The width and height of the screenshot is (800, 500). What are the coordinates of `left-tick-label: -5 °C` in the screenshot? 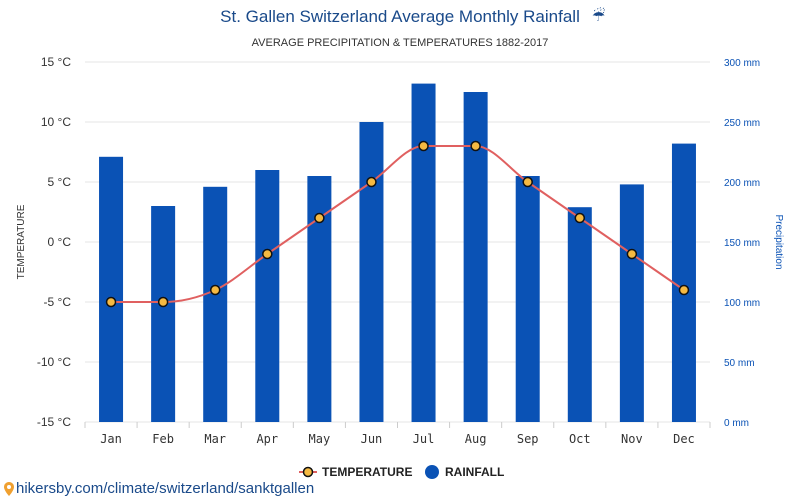 It's located at (58, 302).